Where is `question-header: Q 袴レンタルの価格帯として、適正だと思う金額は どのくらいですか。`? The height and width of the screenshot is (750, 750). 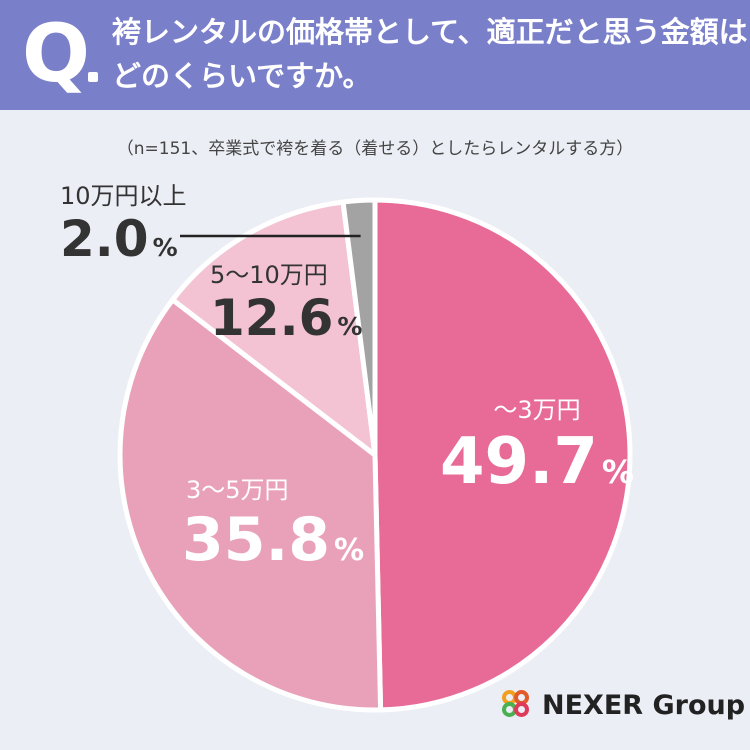
question-header: Q 袴レンタルの価格帯として、適正だと思う金額は どのくらいですか。 is located at coordinates (375, 55).